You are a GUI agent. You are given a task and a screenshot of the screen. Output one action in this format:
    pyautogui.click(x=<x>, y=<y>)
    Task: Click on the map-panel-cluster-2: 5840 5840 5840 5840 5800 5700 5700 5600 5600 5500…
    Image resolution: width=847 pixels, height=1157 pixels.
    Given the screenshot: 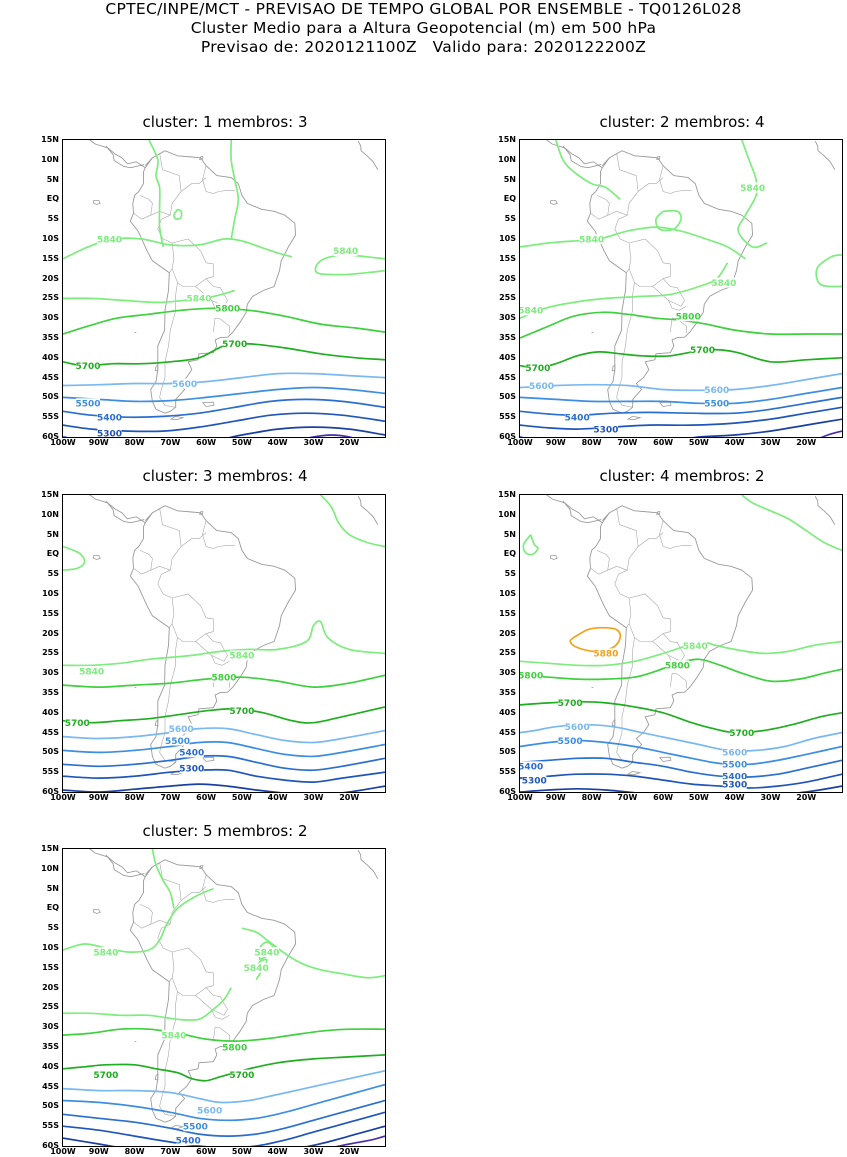 What is the action you would take?
    pyautogui.click(x=681, y=288)
    